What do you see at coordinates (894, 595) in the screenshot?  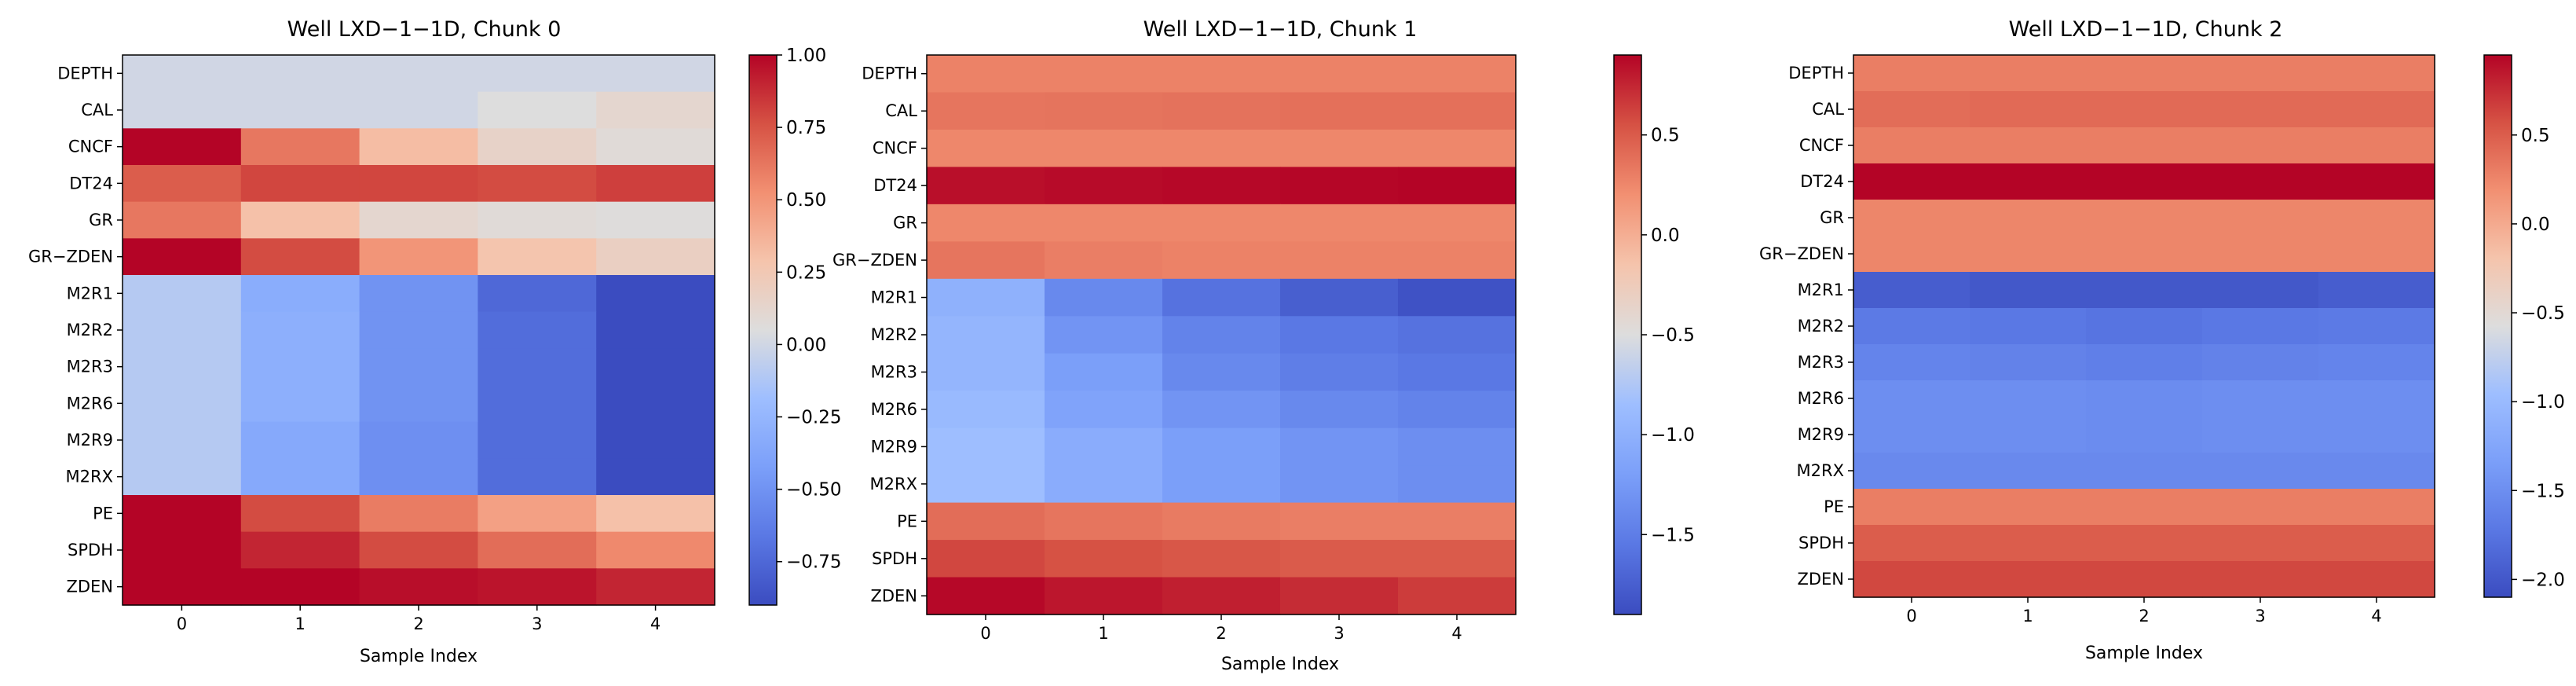 I see `y-tick-label: ZDEN` at bounding box center [894, 595].